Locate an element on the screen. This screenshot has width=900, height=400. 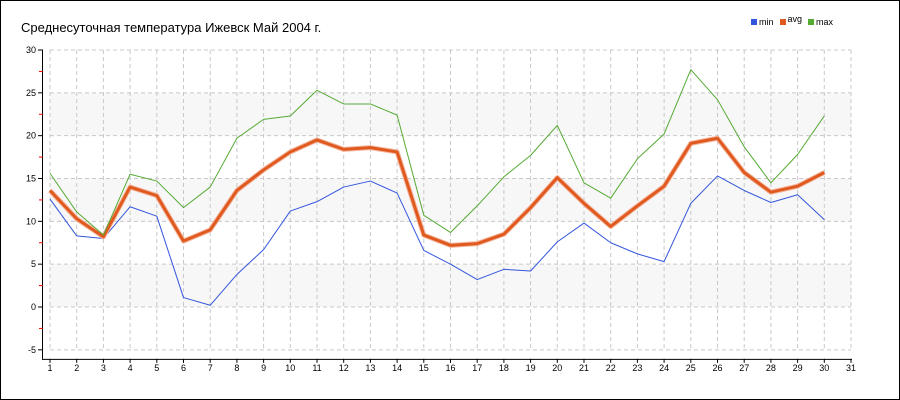
y-tick-label: 5 is located at coordinates (33, 264).